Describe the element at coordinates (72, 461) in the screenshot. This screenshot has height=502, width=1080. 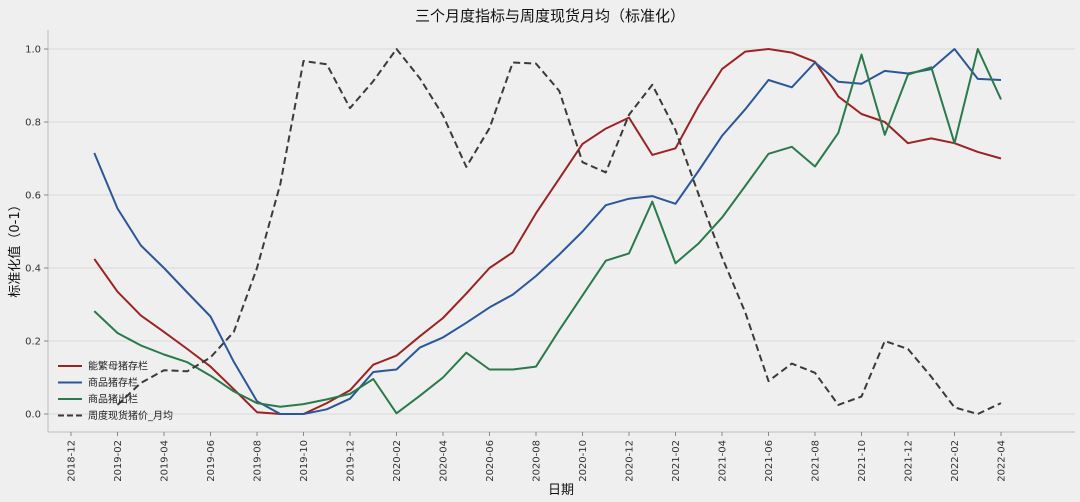
I see `x-tick-label: 2018-12` at that location.